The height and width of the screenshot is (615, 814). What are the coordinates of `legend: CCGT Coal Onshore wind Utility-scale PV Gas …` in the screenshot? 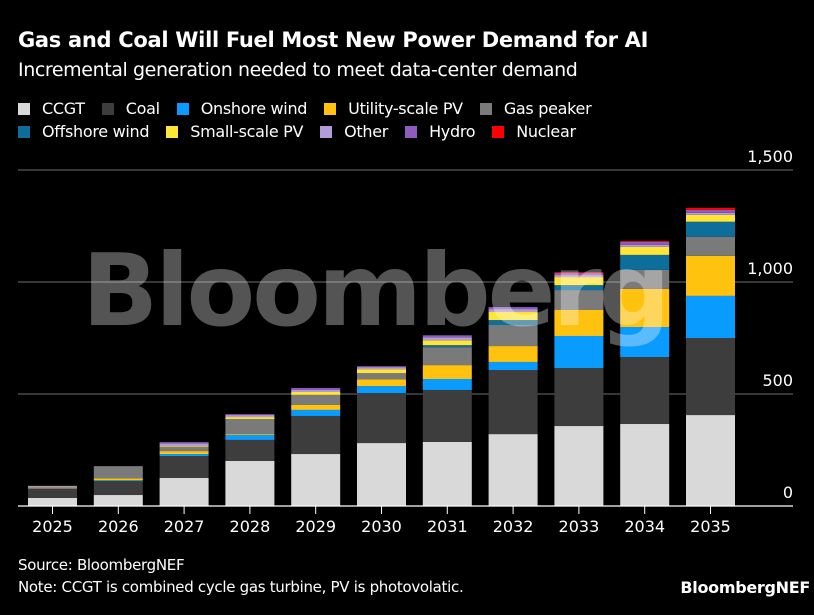 It's located at (368, 120).